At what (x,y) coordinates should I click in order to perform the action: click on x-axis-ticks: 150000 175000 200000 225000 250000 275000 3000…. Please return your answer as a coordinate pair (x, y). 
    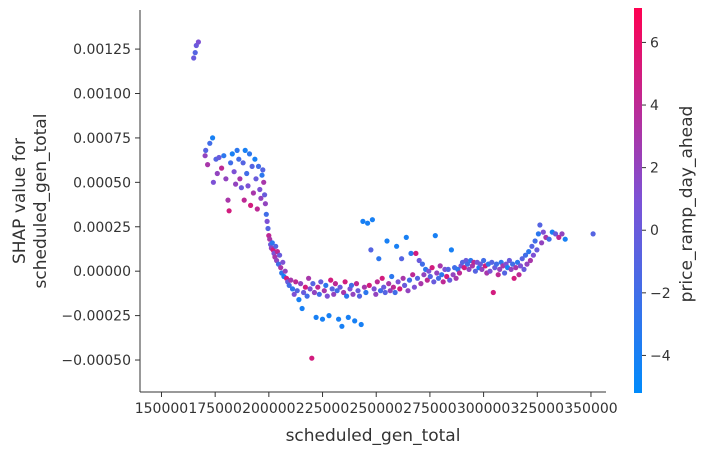
    Looking at the image, I should click on (376, 404).